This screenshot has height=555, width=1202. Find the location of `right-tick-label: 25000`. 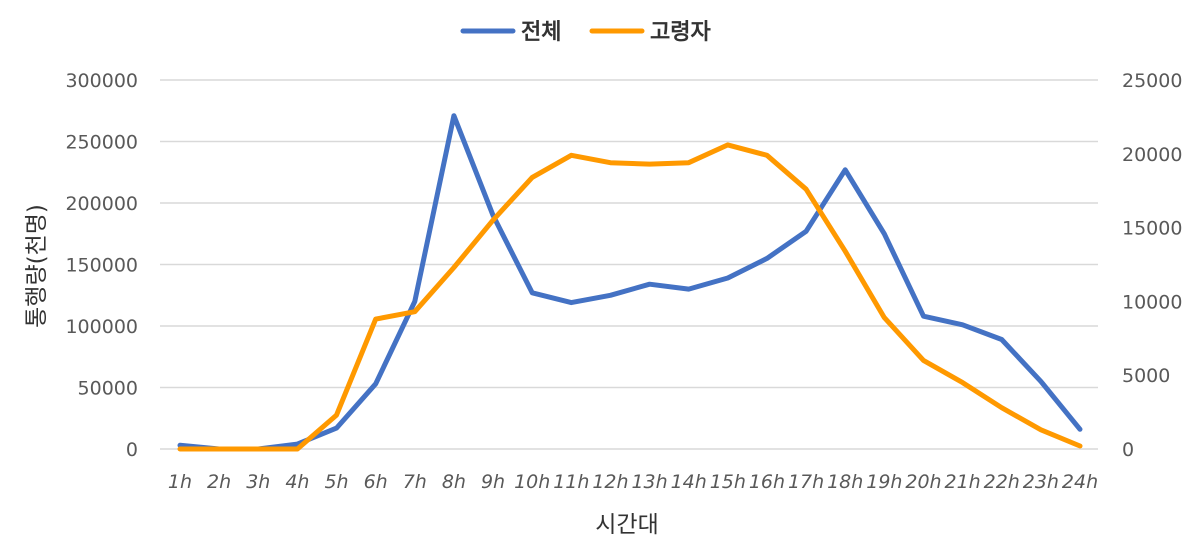

right-tick-label: 25000 is located at coordinates (1152, 81).